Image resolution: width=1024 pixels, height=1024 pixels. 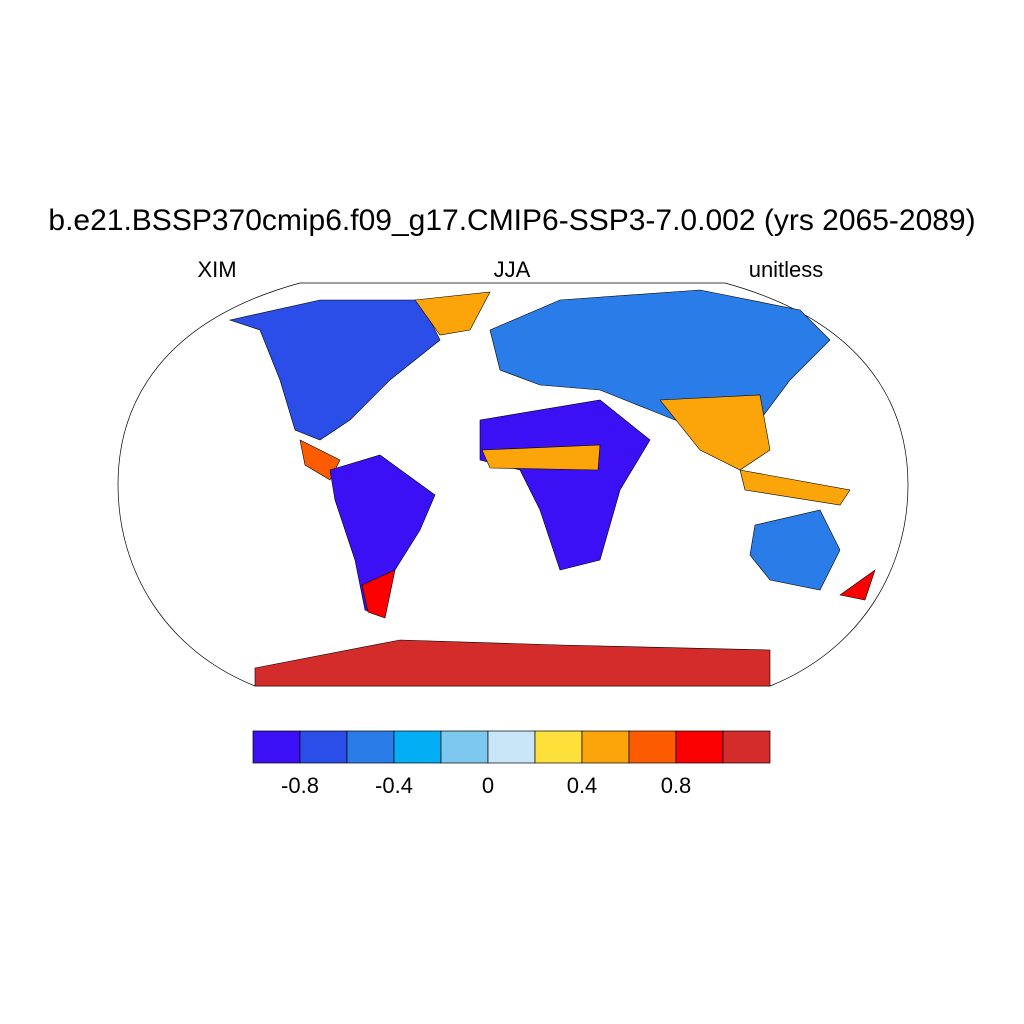 I want to click on center-string: JJA, so click(x=512, y=269).